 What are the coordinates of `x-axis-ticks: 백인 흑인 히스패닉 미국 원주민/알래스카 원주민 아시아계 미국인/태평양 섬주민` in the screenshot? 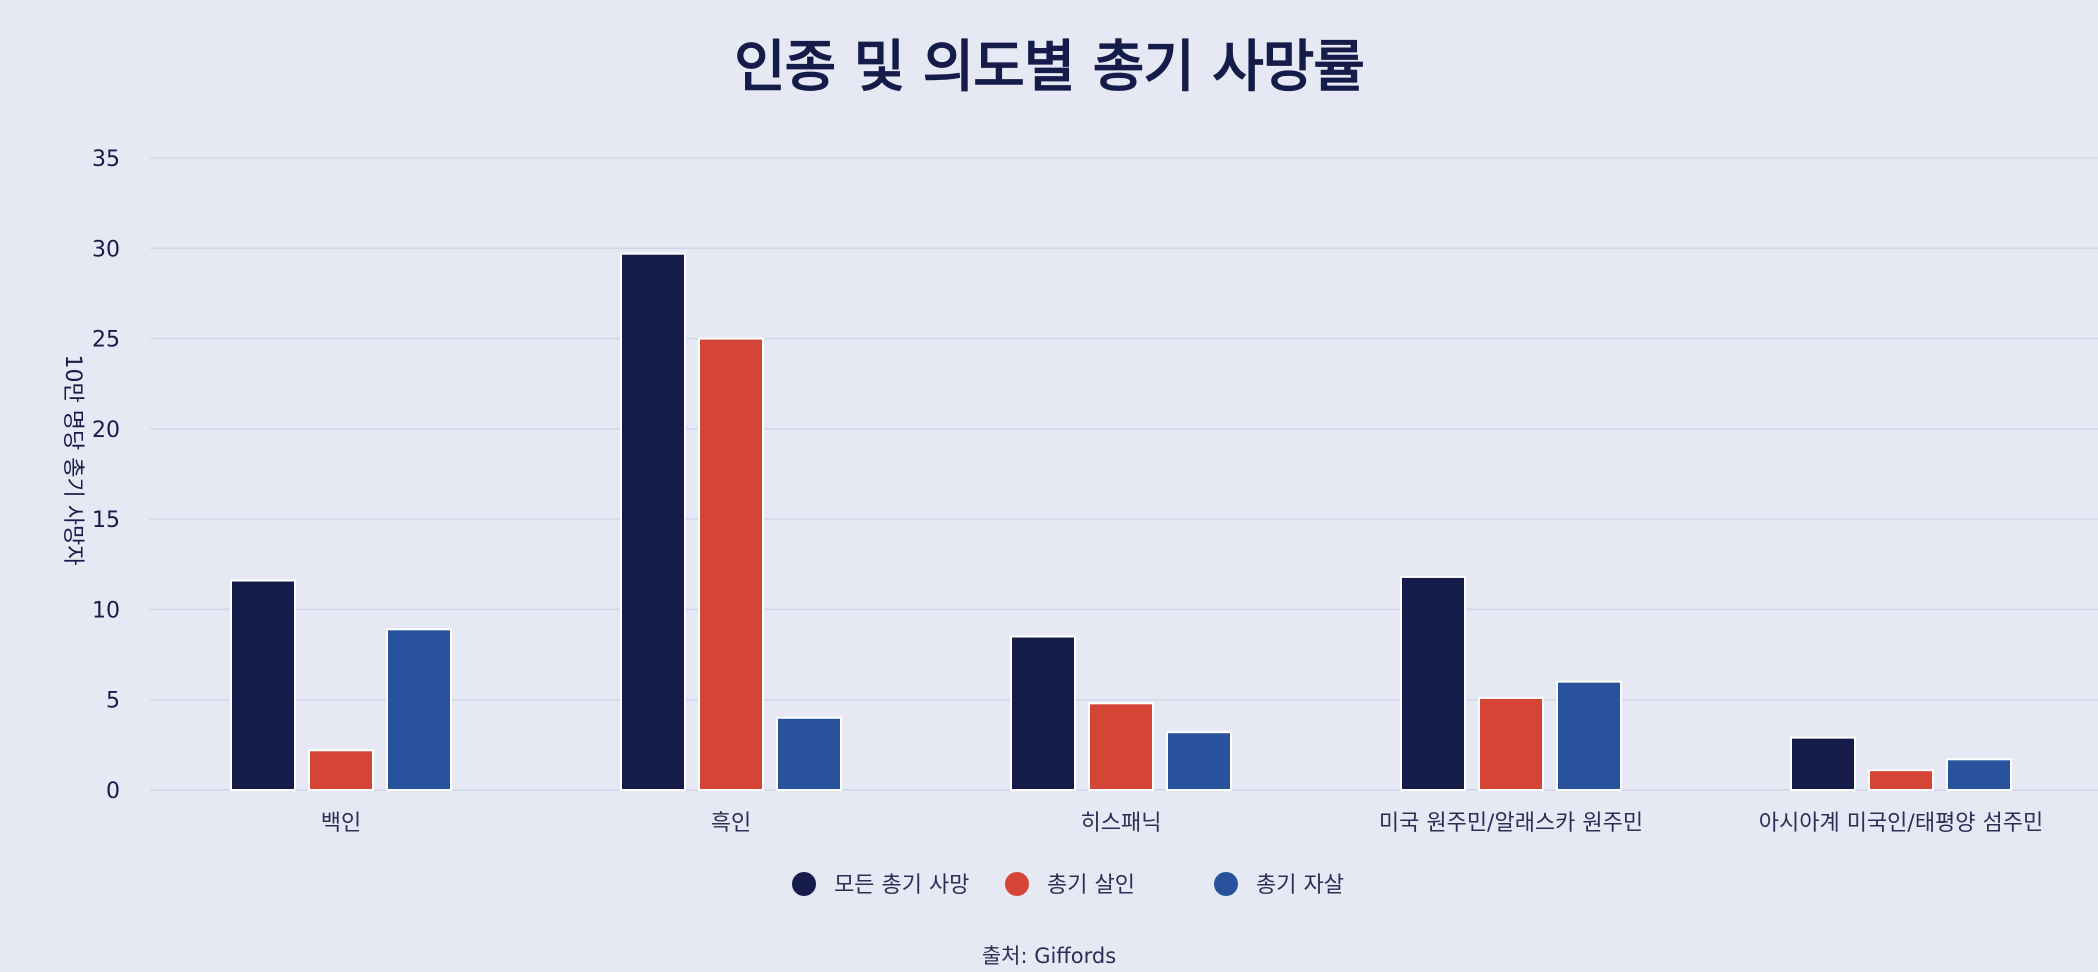 It's located at (1182, 823).